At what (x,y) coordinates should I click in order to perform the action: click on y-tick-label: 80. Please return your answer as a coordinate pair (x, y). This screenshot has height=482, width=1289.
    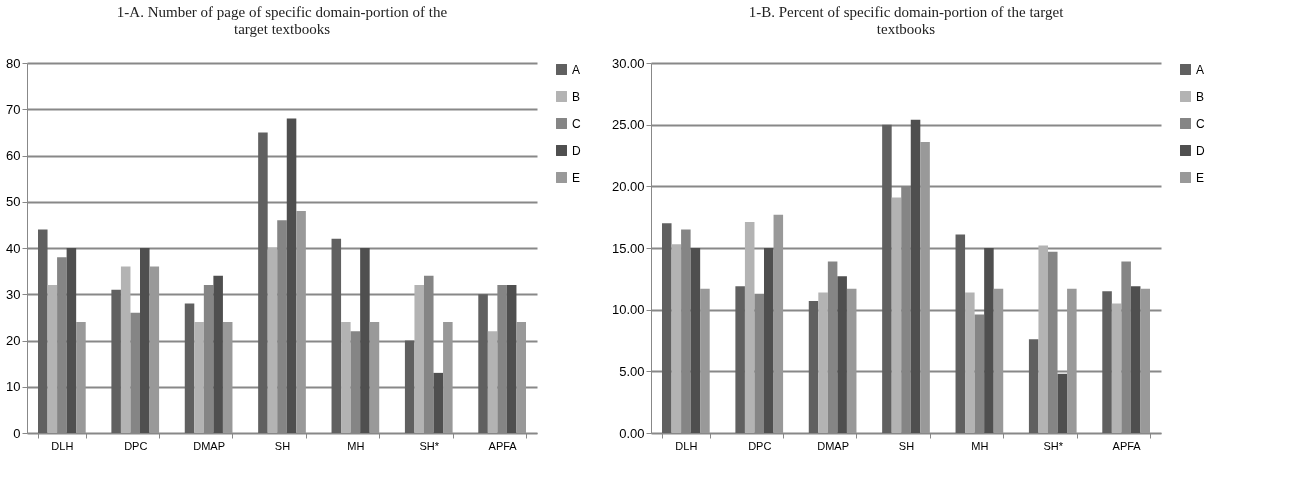
    Looking at the image, I should click on (13, 63).